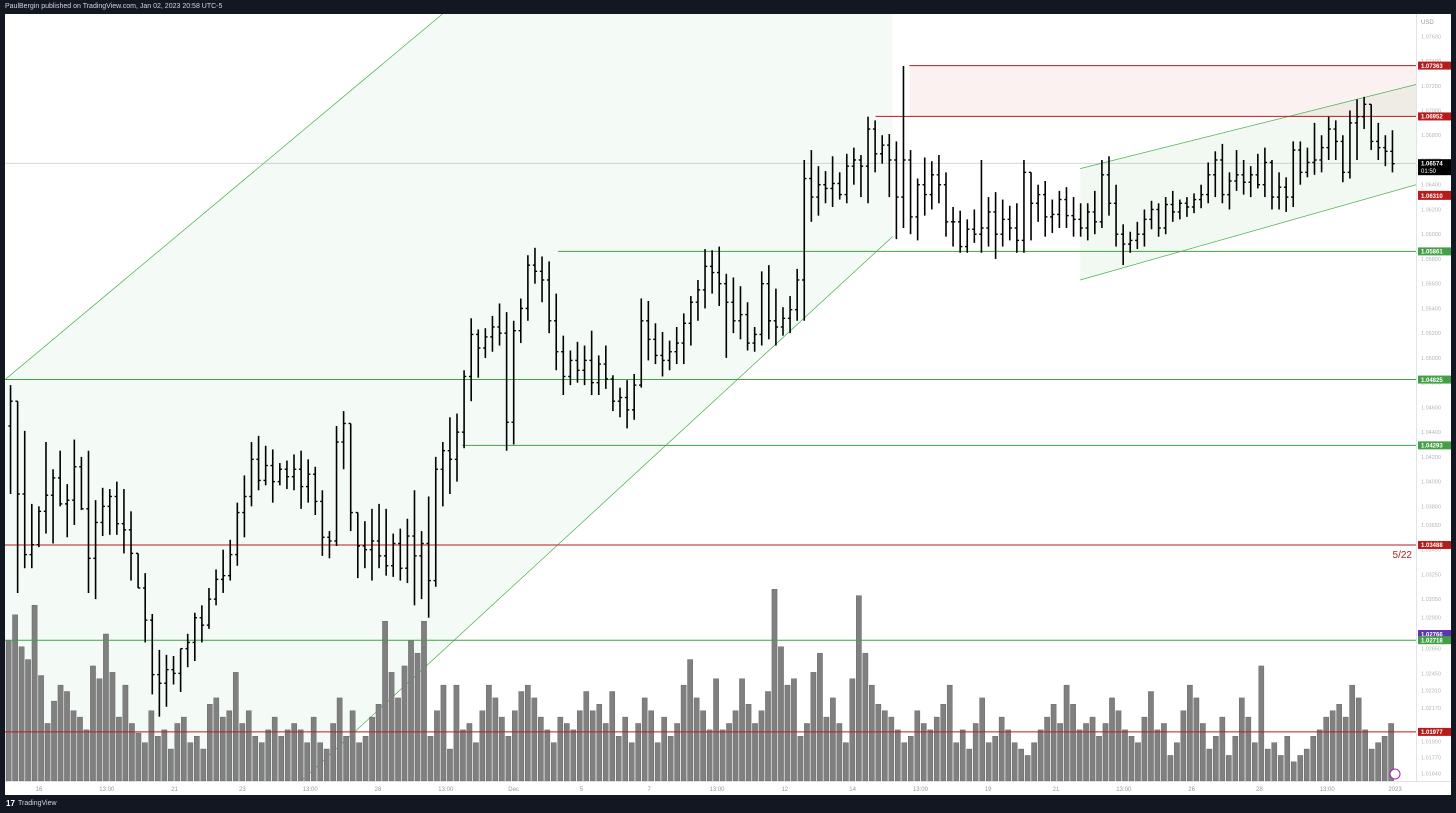 This screenshot has height=813, width=1456. What do you see at coordinates (1431, 285) in the screenshot?
I see `price-tick-label: 1.05600` at bounding box center [1431, 285].